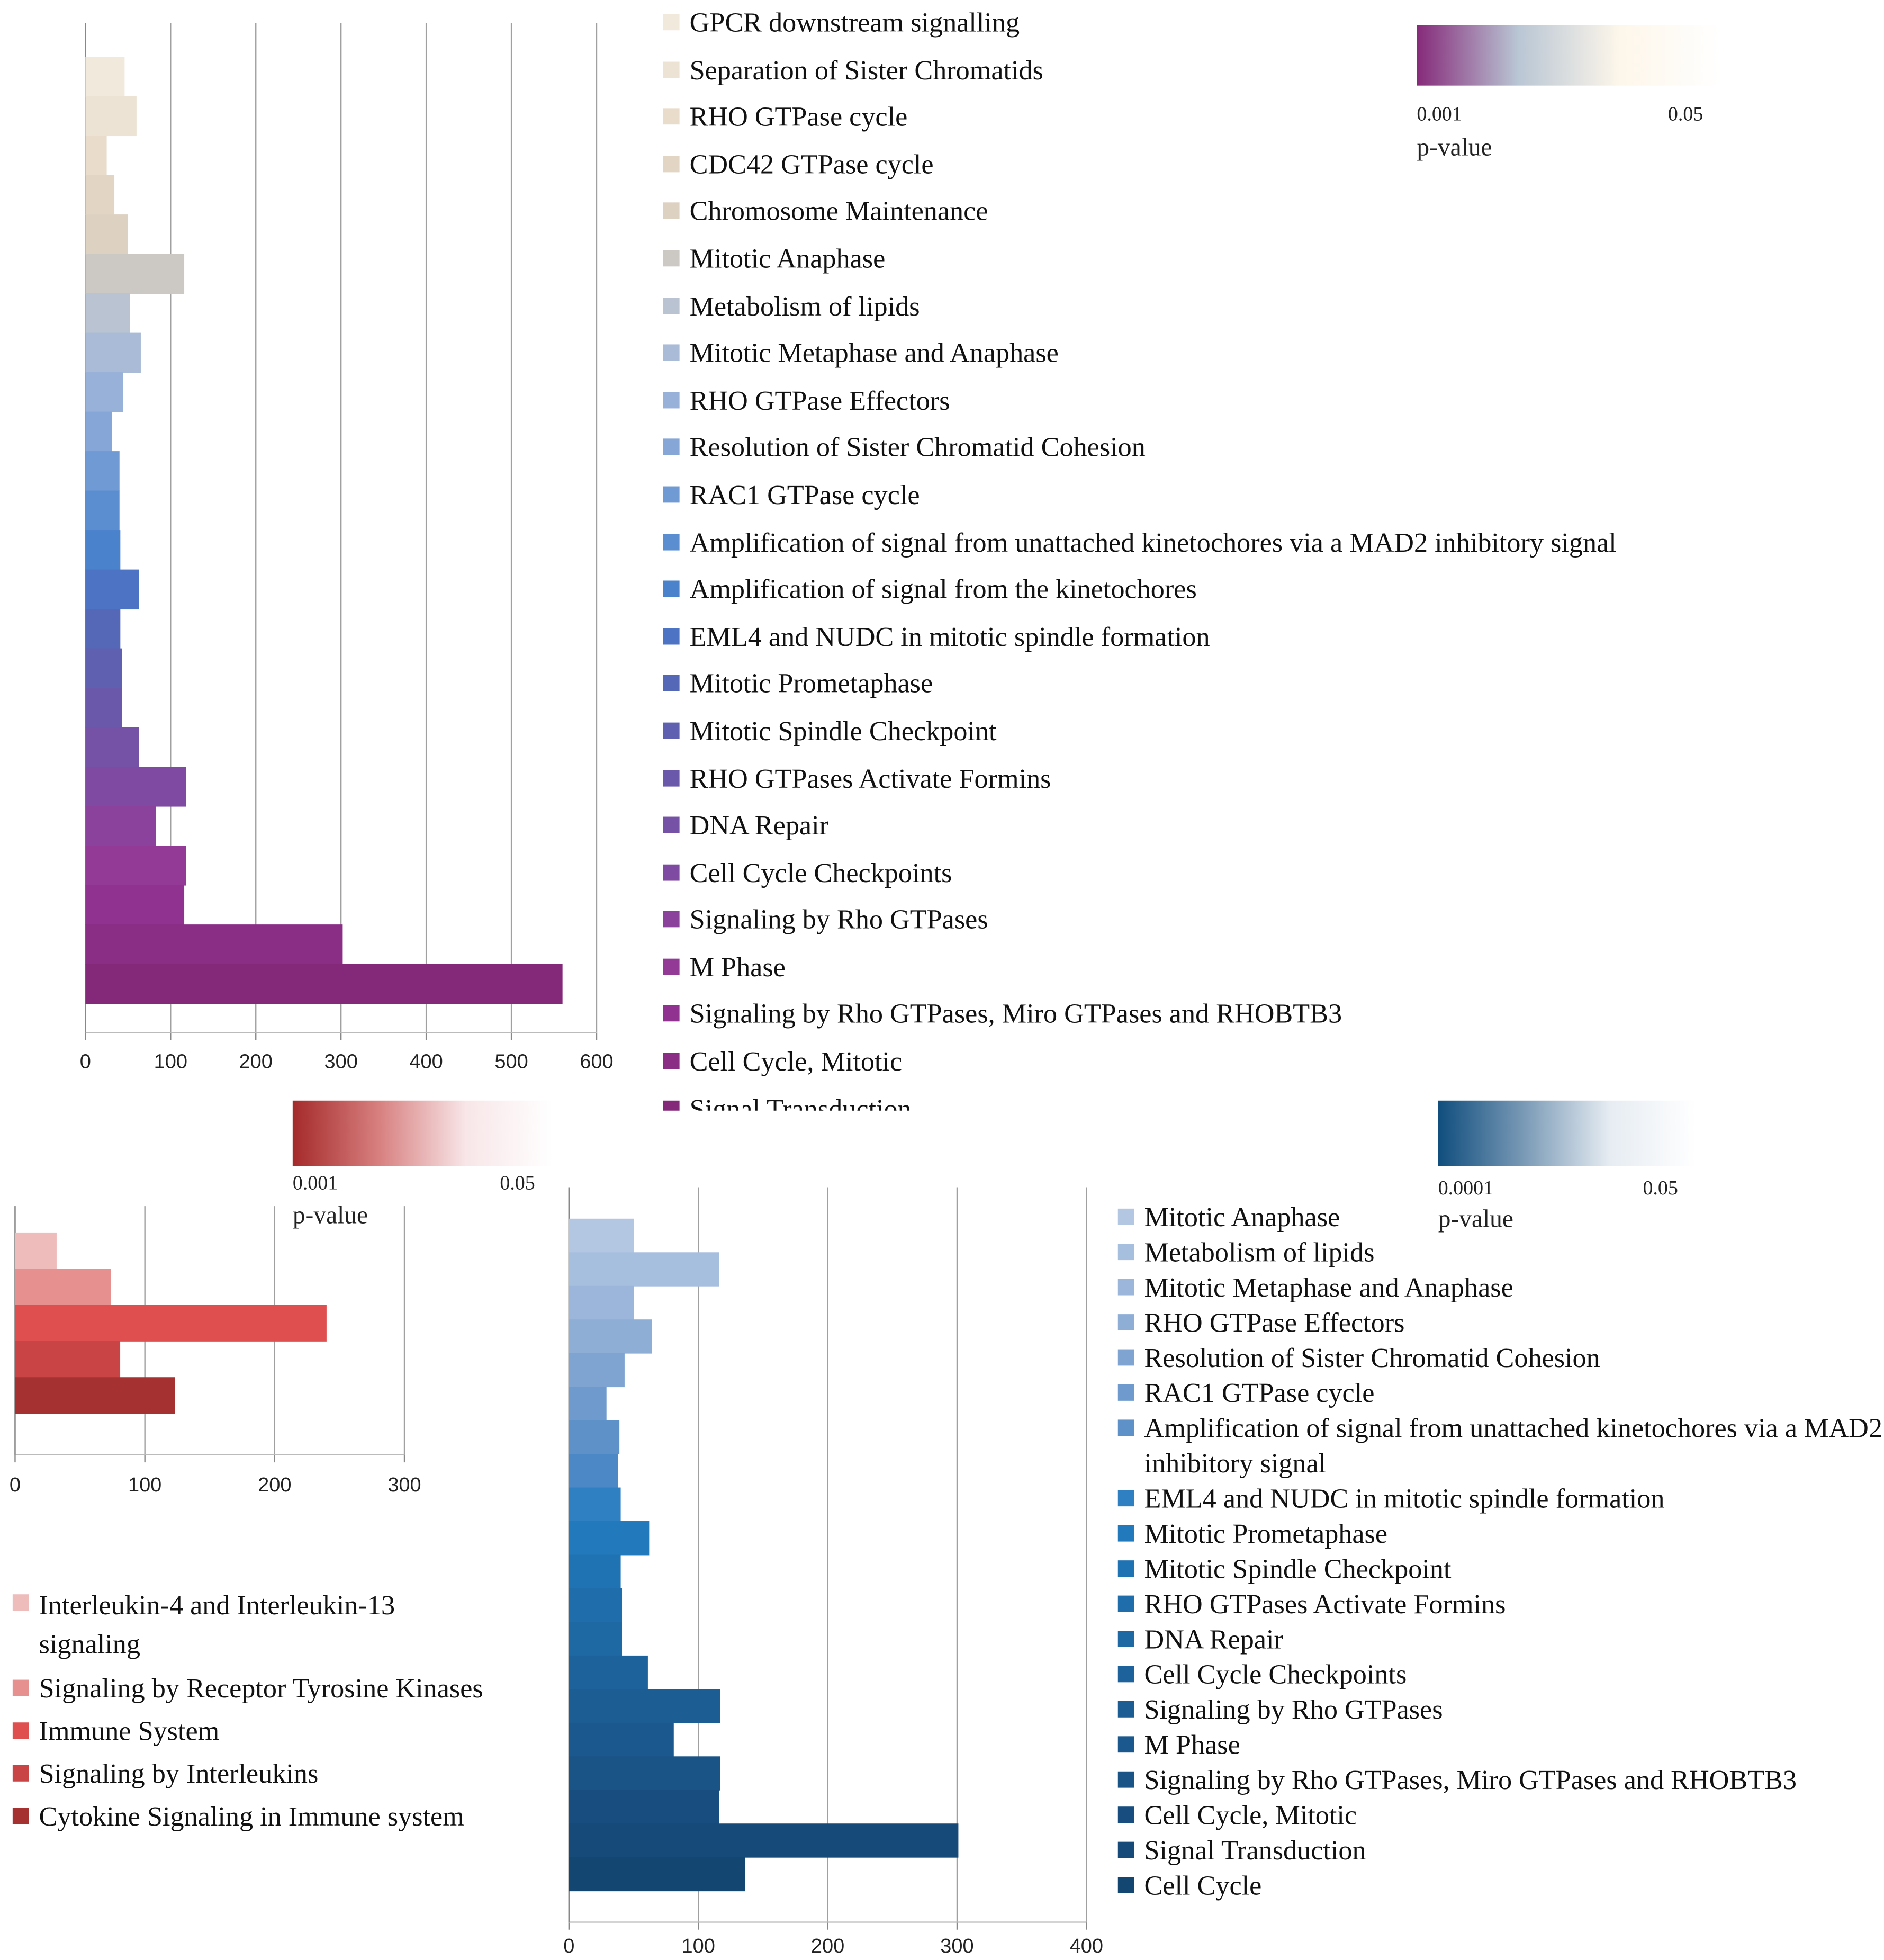 This screenshot has height=1960, width=1884. What do you see at coordinates (1500, 1358) in the screenshot?
I see `legend-item: Resolution of Sister Chromatid Cohesion` at bounding box center [1500, 1358].